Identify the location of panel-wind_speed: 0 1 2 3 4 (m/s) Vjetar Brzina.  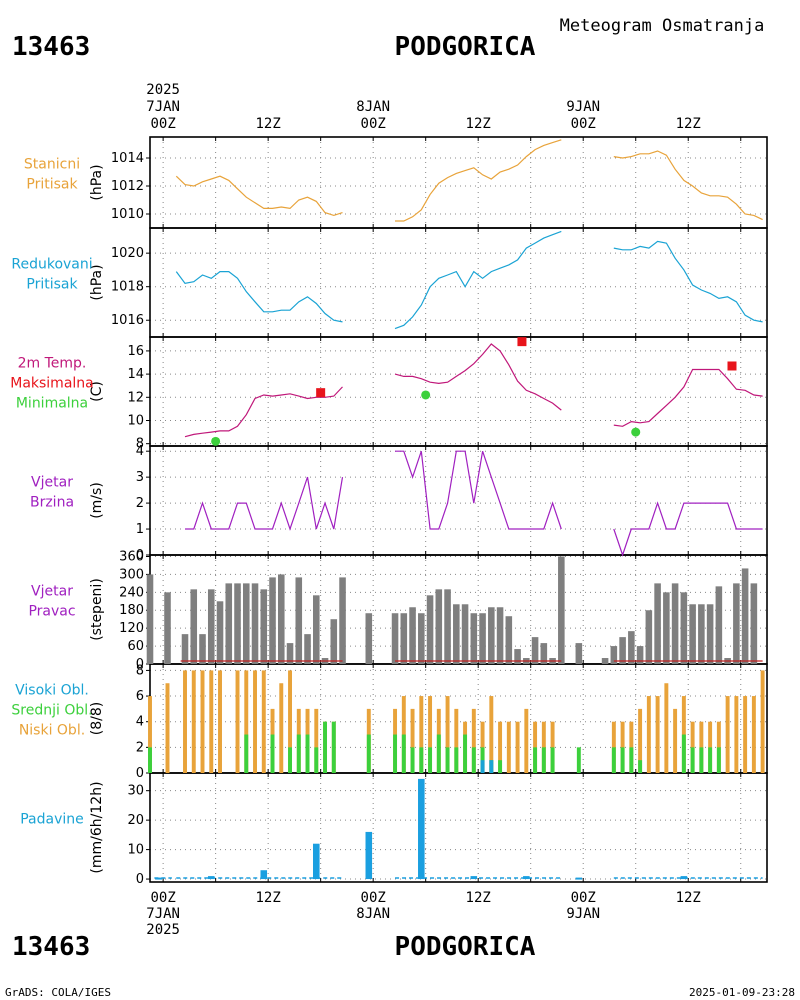
(399, 503).